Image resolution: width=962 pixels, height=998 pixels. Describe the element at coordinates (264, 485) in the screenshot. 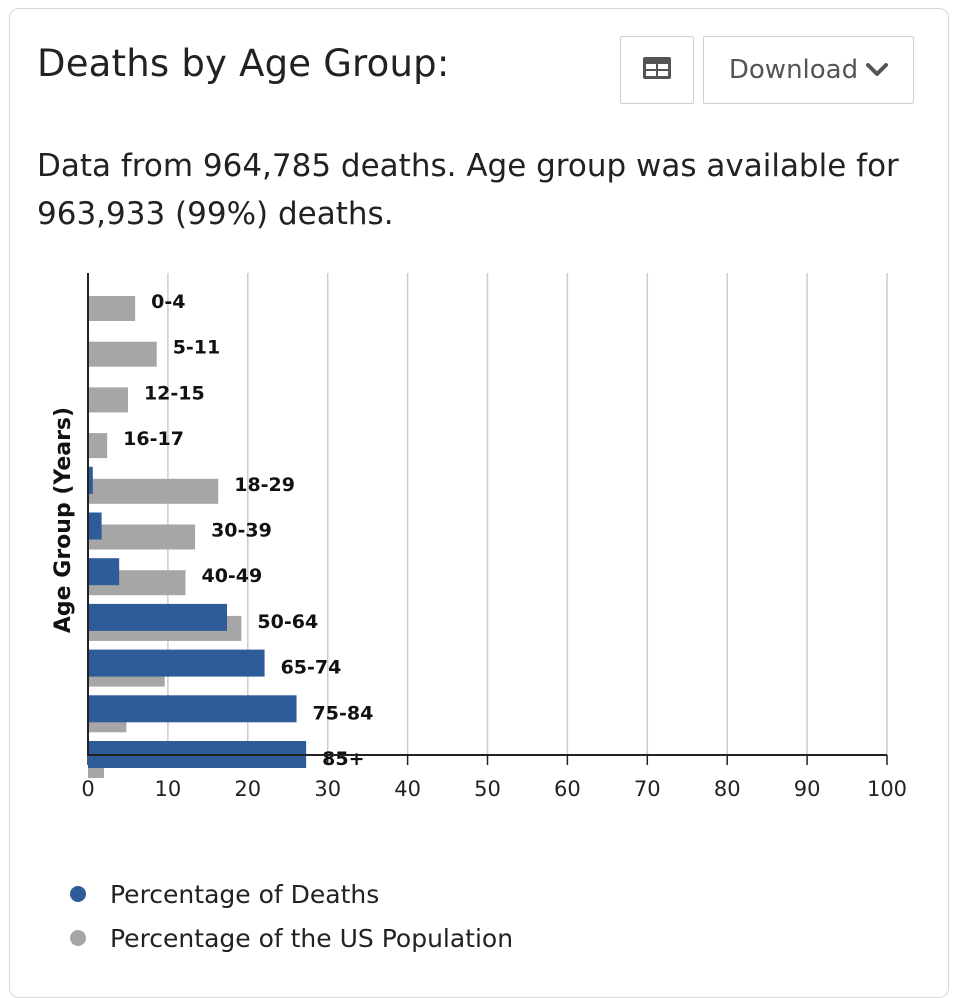

I see `category-label-18-29: 18-29` at that location.